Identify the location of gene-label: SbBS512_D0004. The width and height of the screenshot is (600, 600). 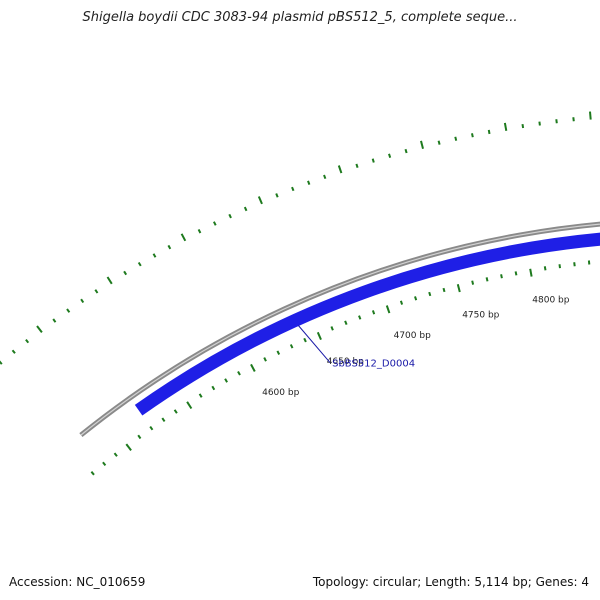
(373, 364).